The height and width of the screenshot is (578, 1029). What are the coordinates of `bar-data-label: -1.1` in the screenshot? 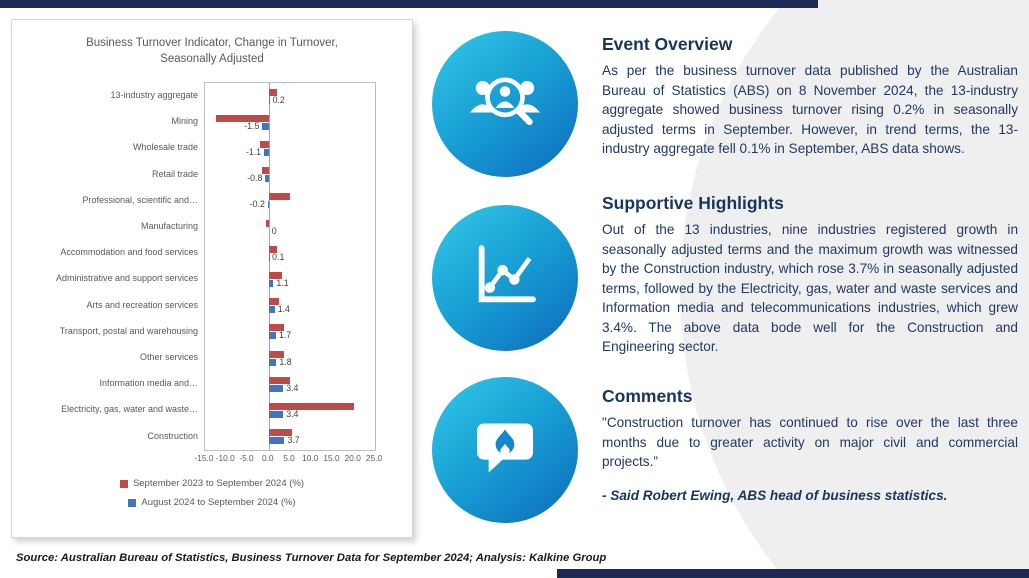 It's located at (253, 151).